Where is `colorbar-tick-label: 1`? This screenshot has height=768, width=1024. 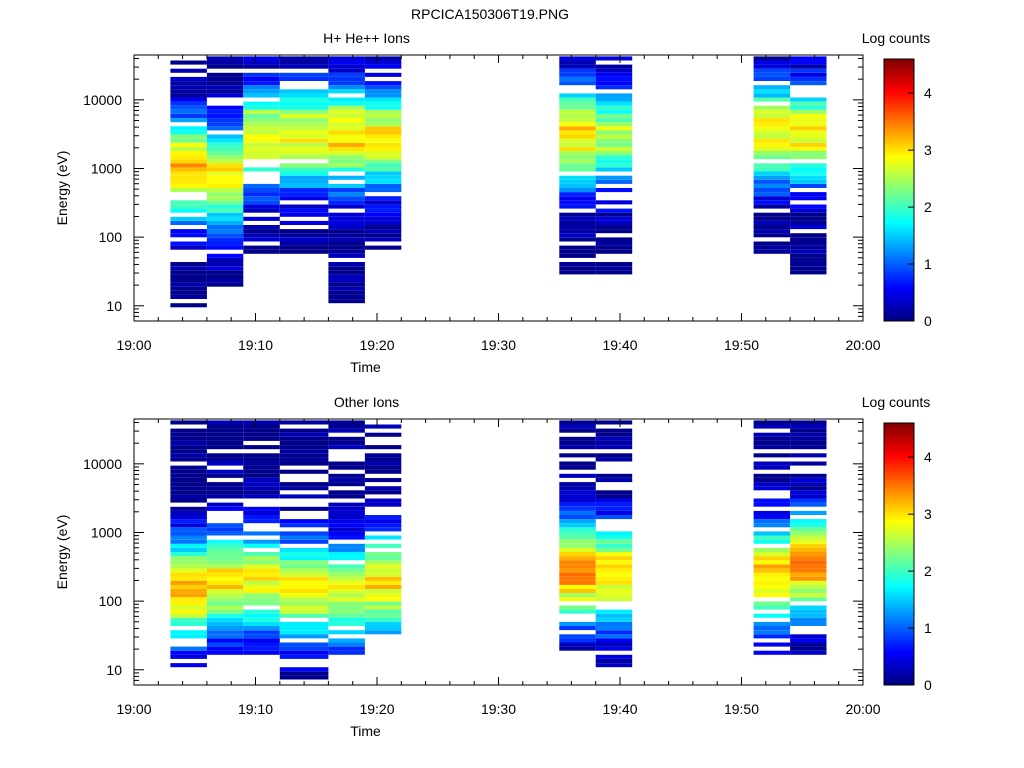
colorbar-tick-label: 1 is located at coordinates (928, 264).